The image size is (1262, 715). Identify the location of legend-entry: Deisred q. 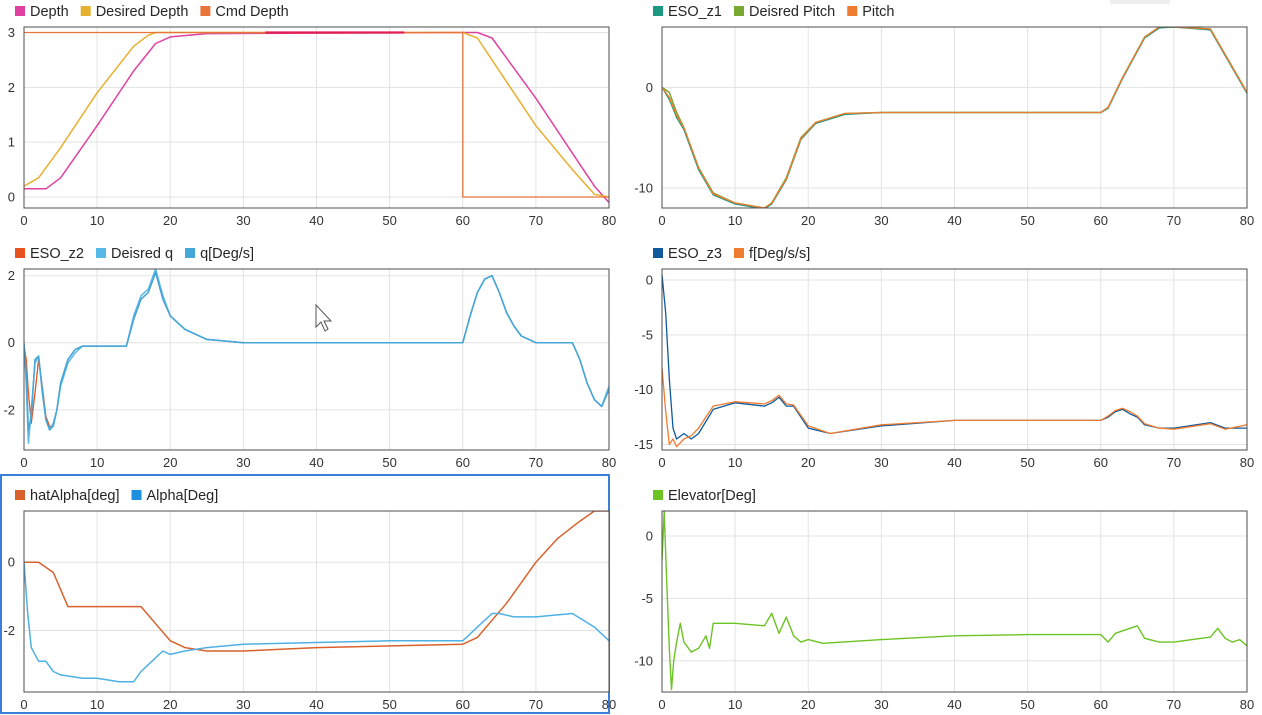
(134, 254).